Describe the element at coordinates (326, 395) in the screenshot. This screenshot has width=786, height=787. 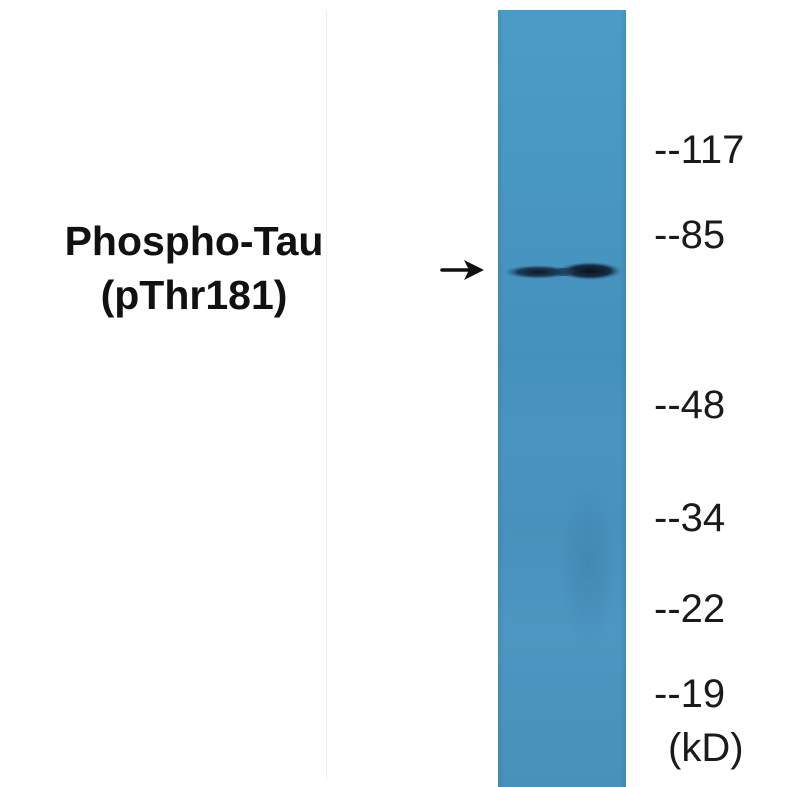
I see `panel-divider` at that location.